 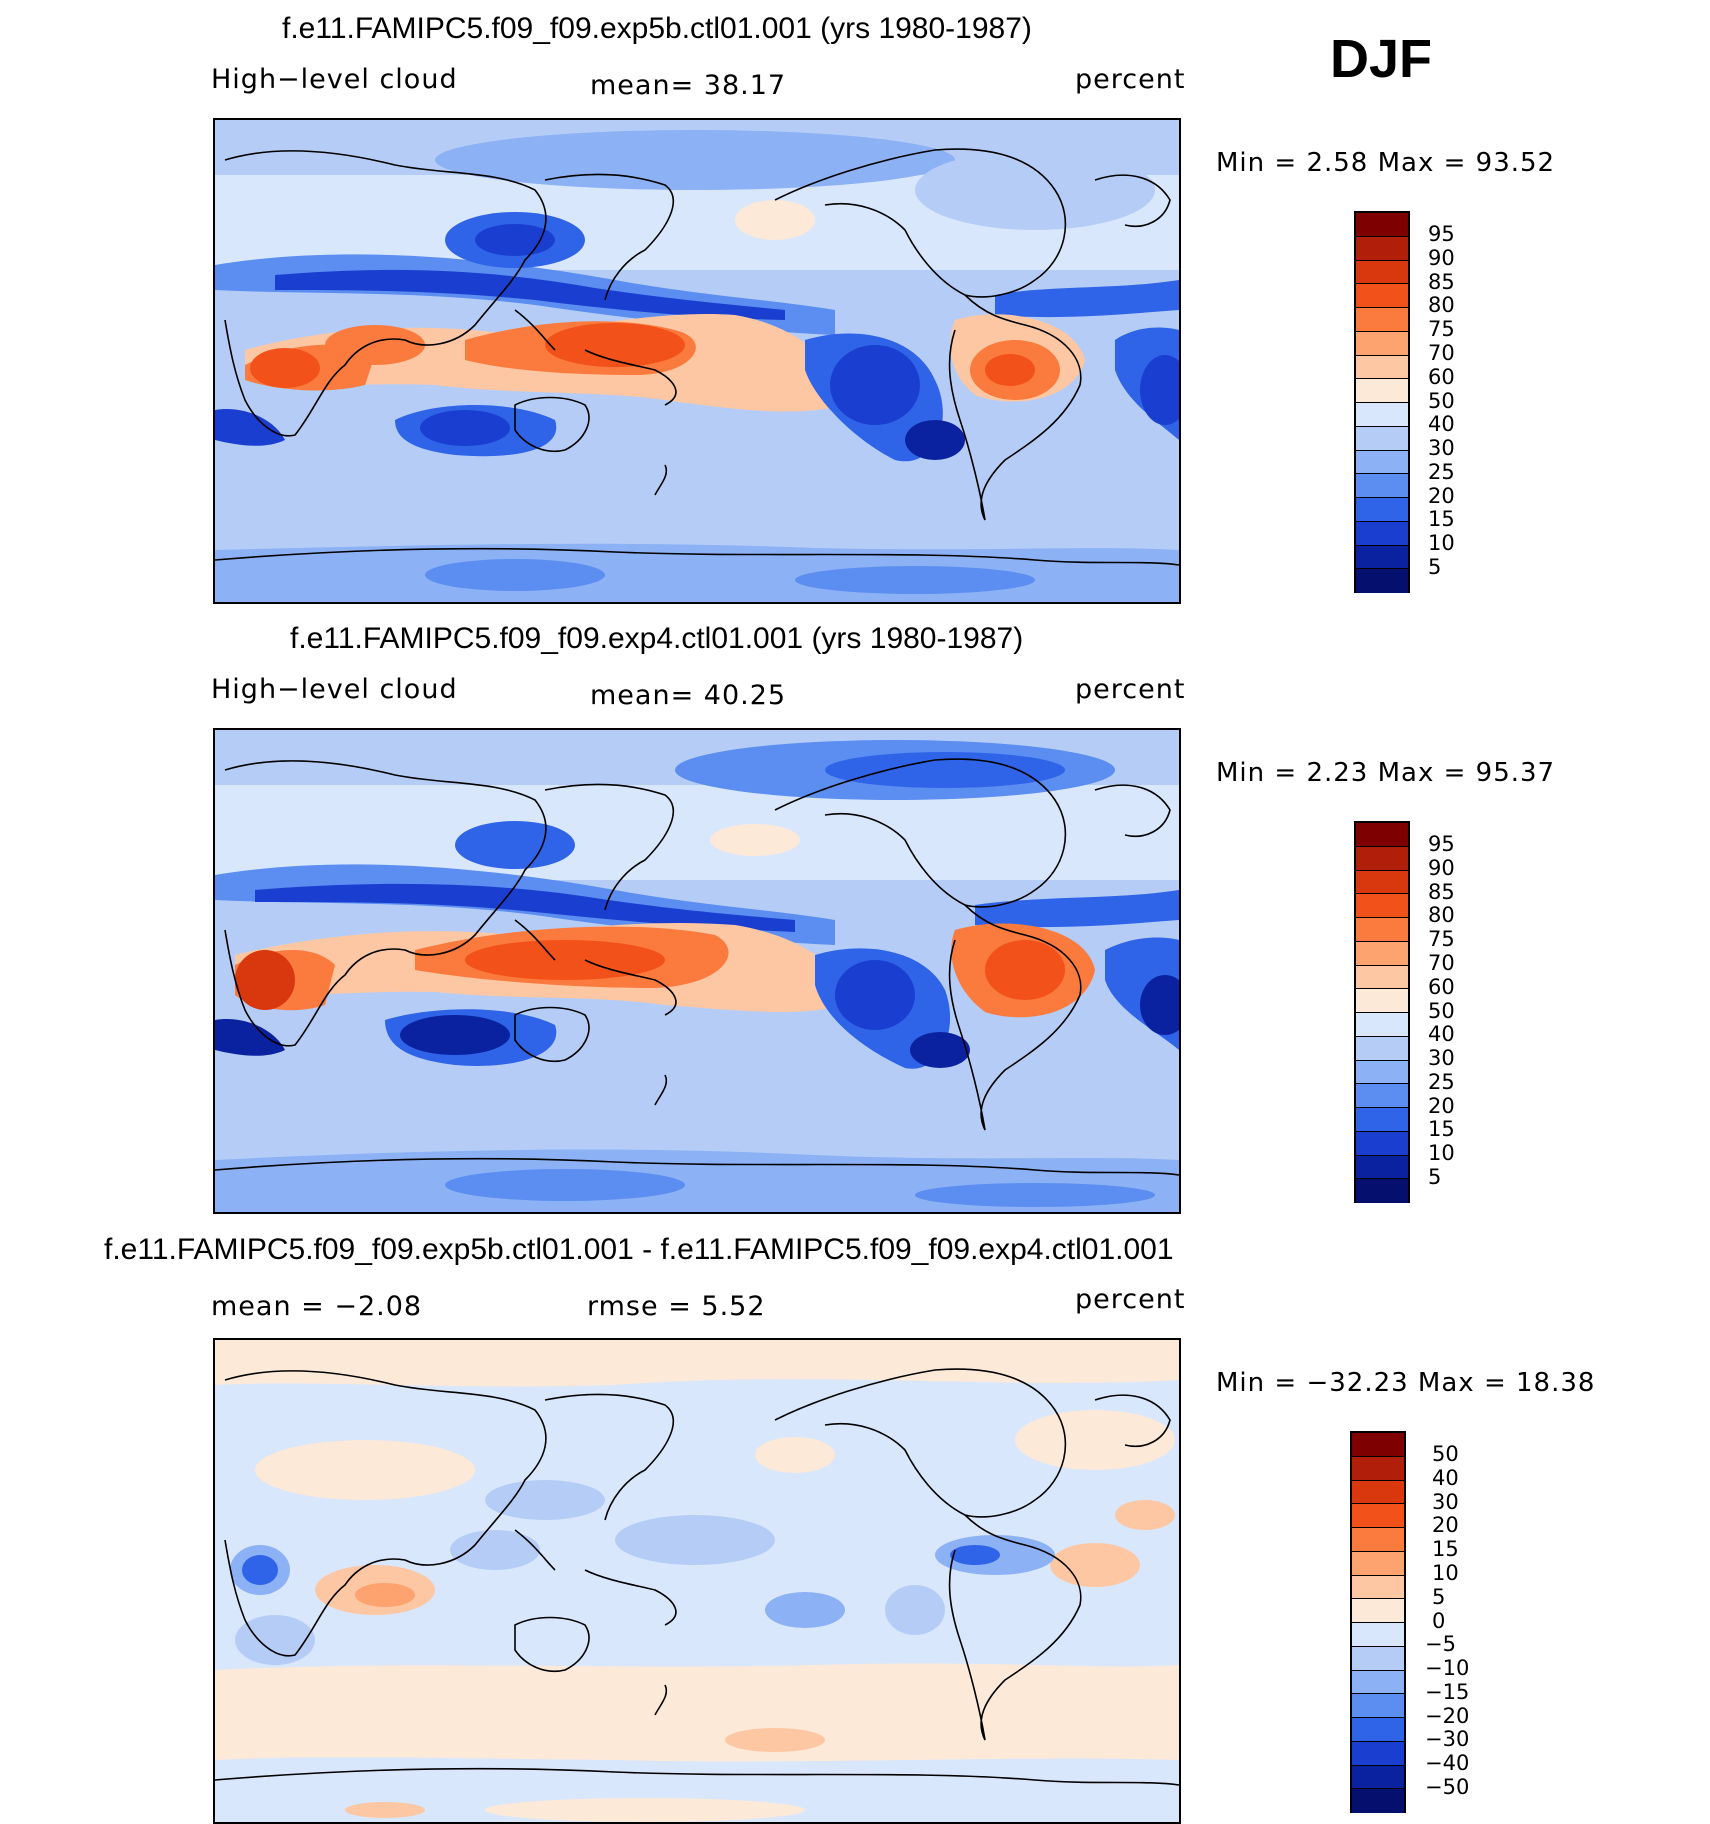 I want to click on colorbar-tick-label: −50, so click(x=1447, y=1787).